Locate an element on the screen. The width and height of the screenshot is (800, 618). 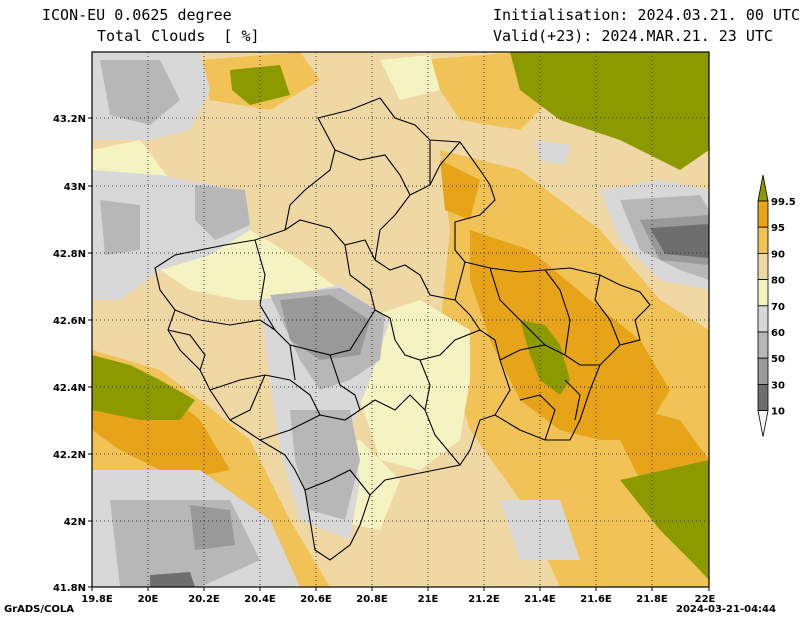
lon-label: 20.6E is located at coordinates (316, 599).